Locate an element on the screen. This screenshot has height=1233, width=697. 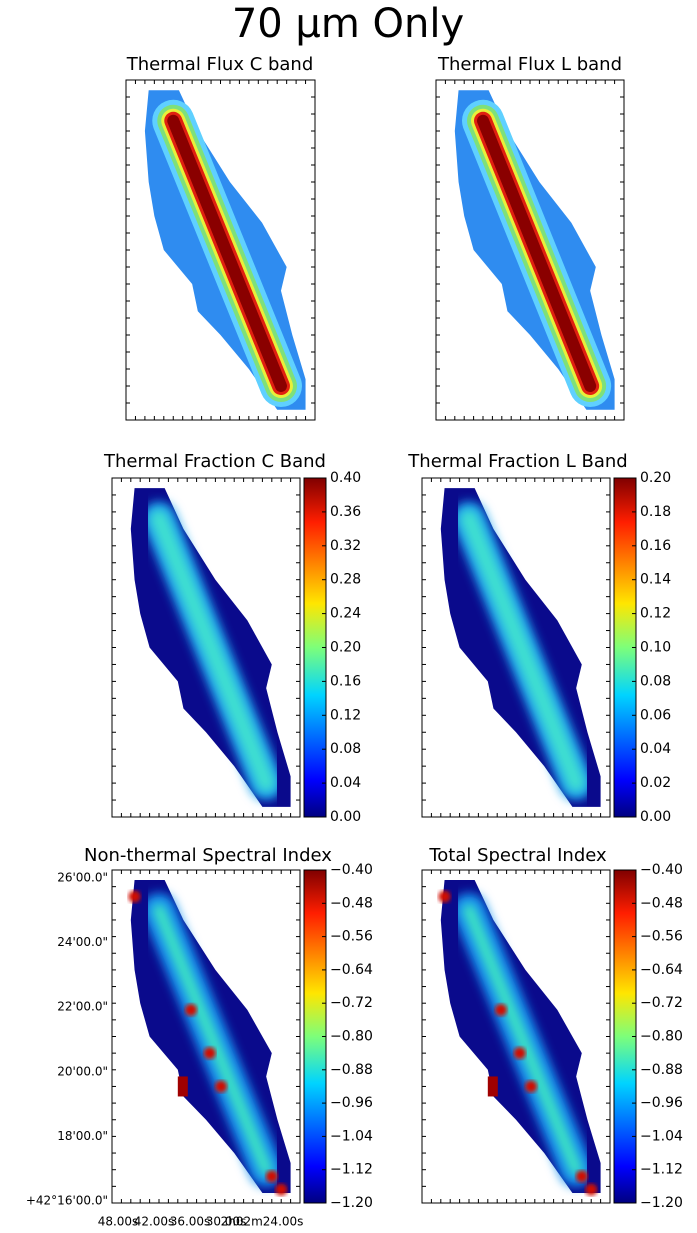
x-tick-label: 48.00s is located at coordinates (118, 1222).